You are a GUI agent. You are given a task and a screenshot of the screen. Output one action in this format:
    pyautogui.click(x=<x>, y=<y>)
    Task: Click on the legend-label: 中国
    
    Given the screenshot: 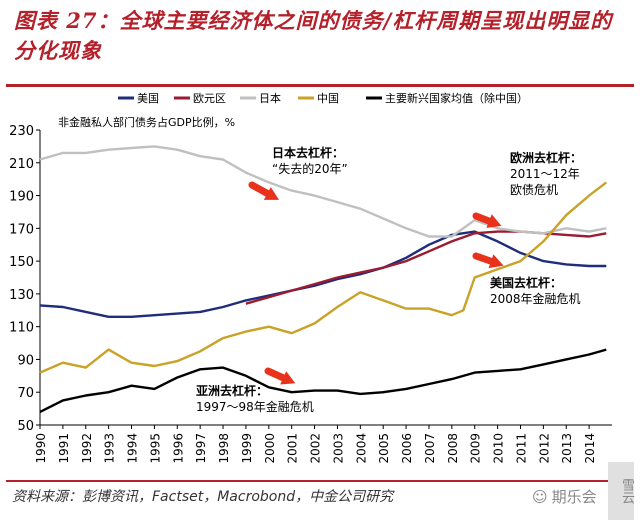 What is the action you would take?
    pyautogui.click(x=328, y=98)
    